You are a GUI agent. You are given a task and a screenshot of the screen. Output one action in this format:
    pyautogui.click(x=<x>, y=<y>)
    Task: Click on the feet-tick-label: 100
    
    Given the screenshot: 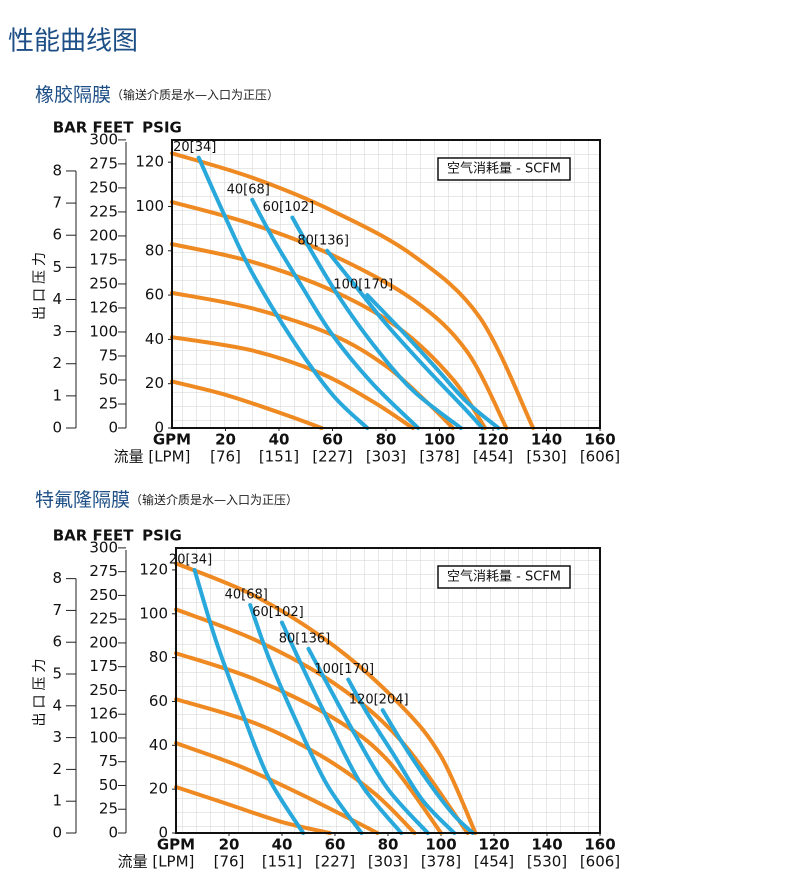 What is the action you would take?
    pyautogui.click(x=103, y=737)
    